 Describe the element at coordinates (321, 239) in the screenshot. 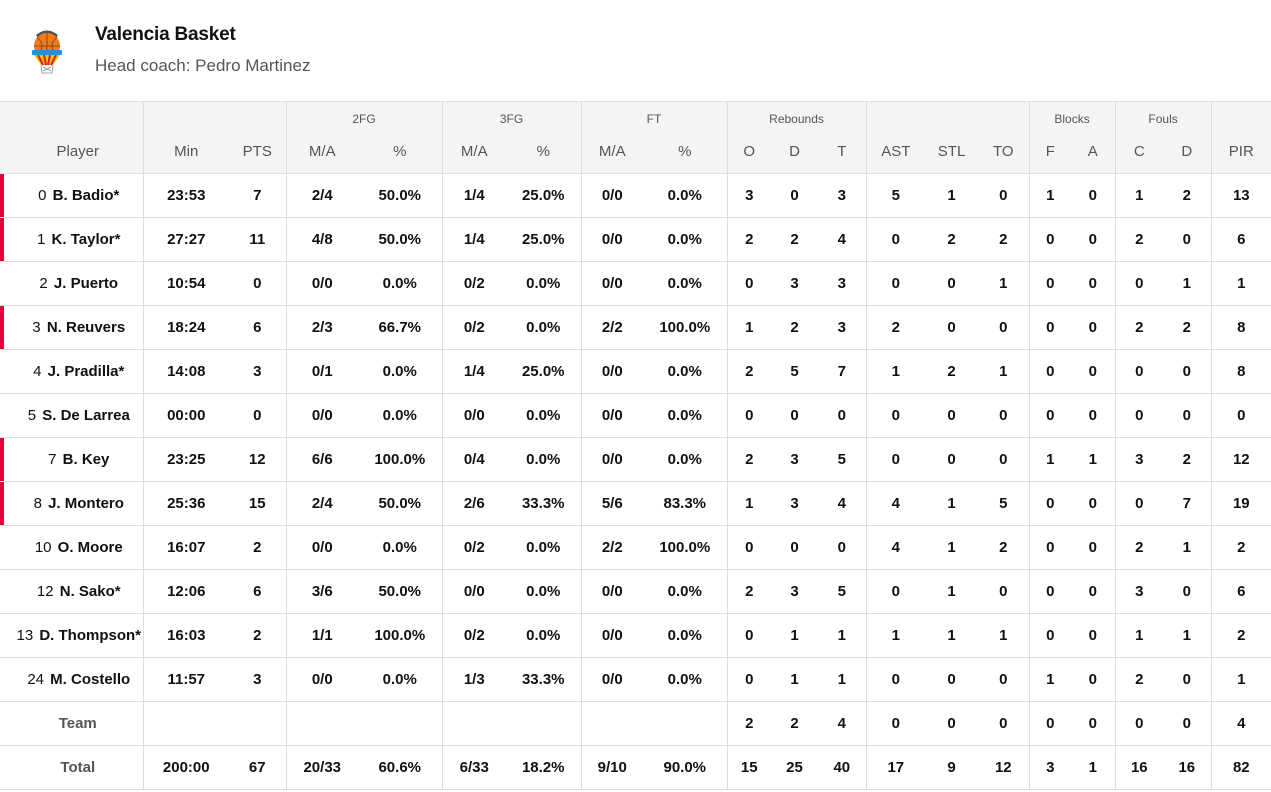

I see `stat-fg2-ma: 4/8` at that location.